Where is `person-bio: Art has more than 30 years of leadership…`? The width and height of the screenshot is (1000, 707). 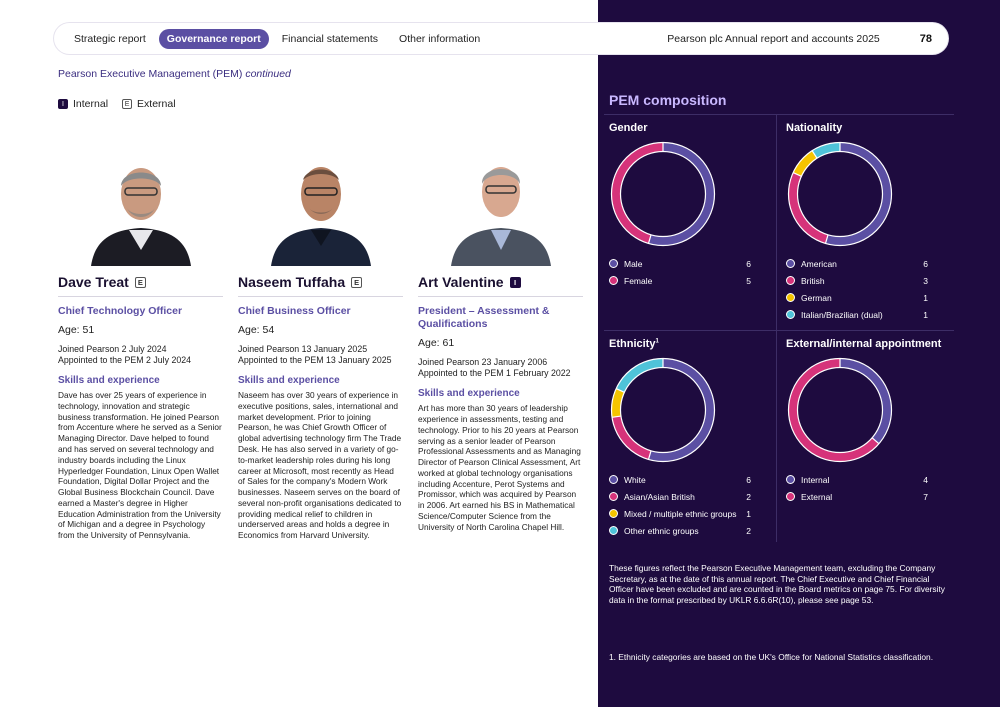 person-bio: Art has more than 30 years of leadership… is located at coordinates (499, 467).